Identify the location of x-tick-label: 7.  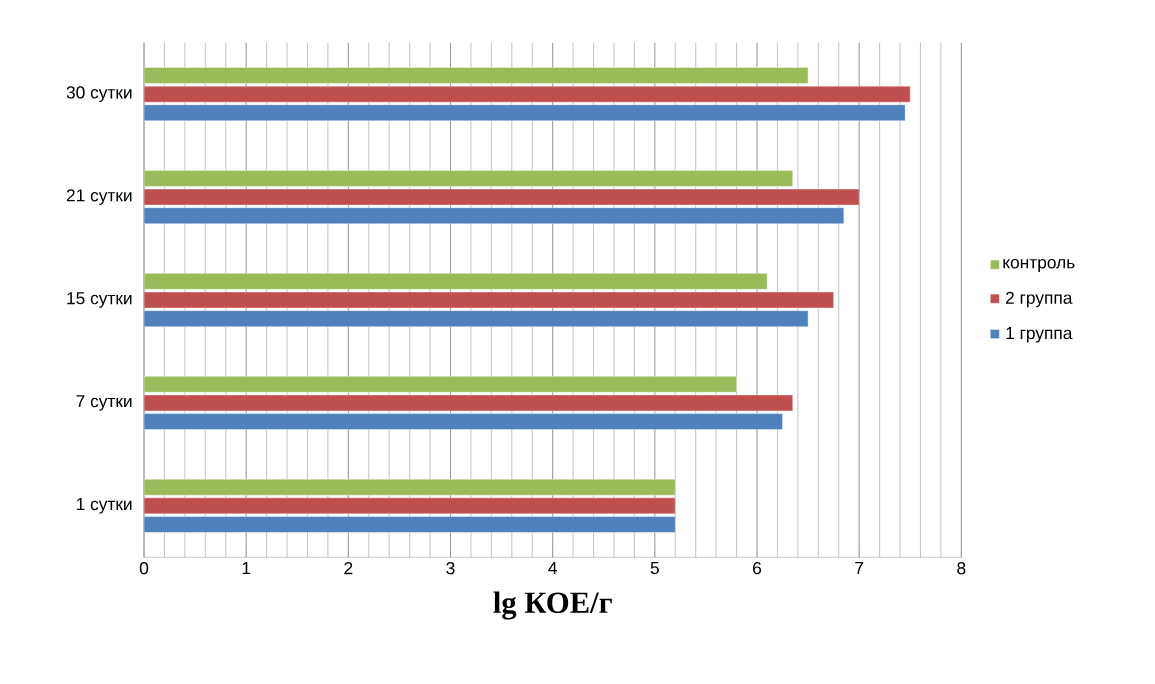
(859, 568).